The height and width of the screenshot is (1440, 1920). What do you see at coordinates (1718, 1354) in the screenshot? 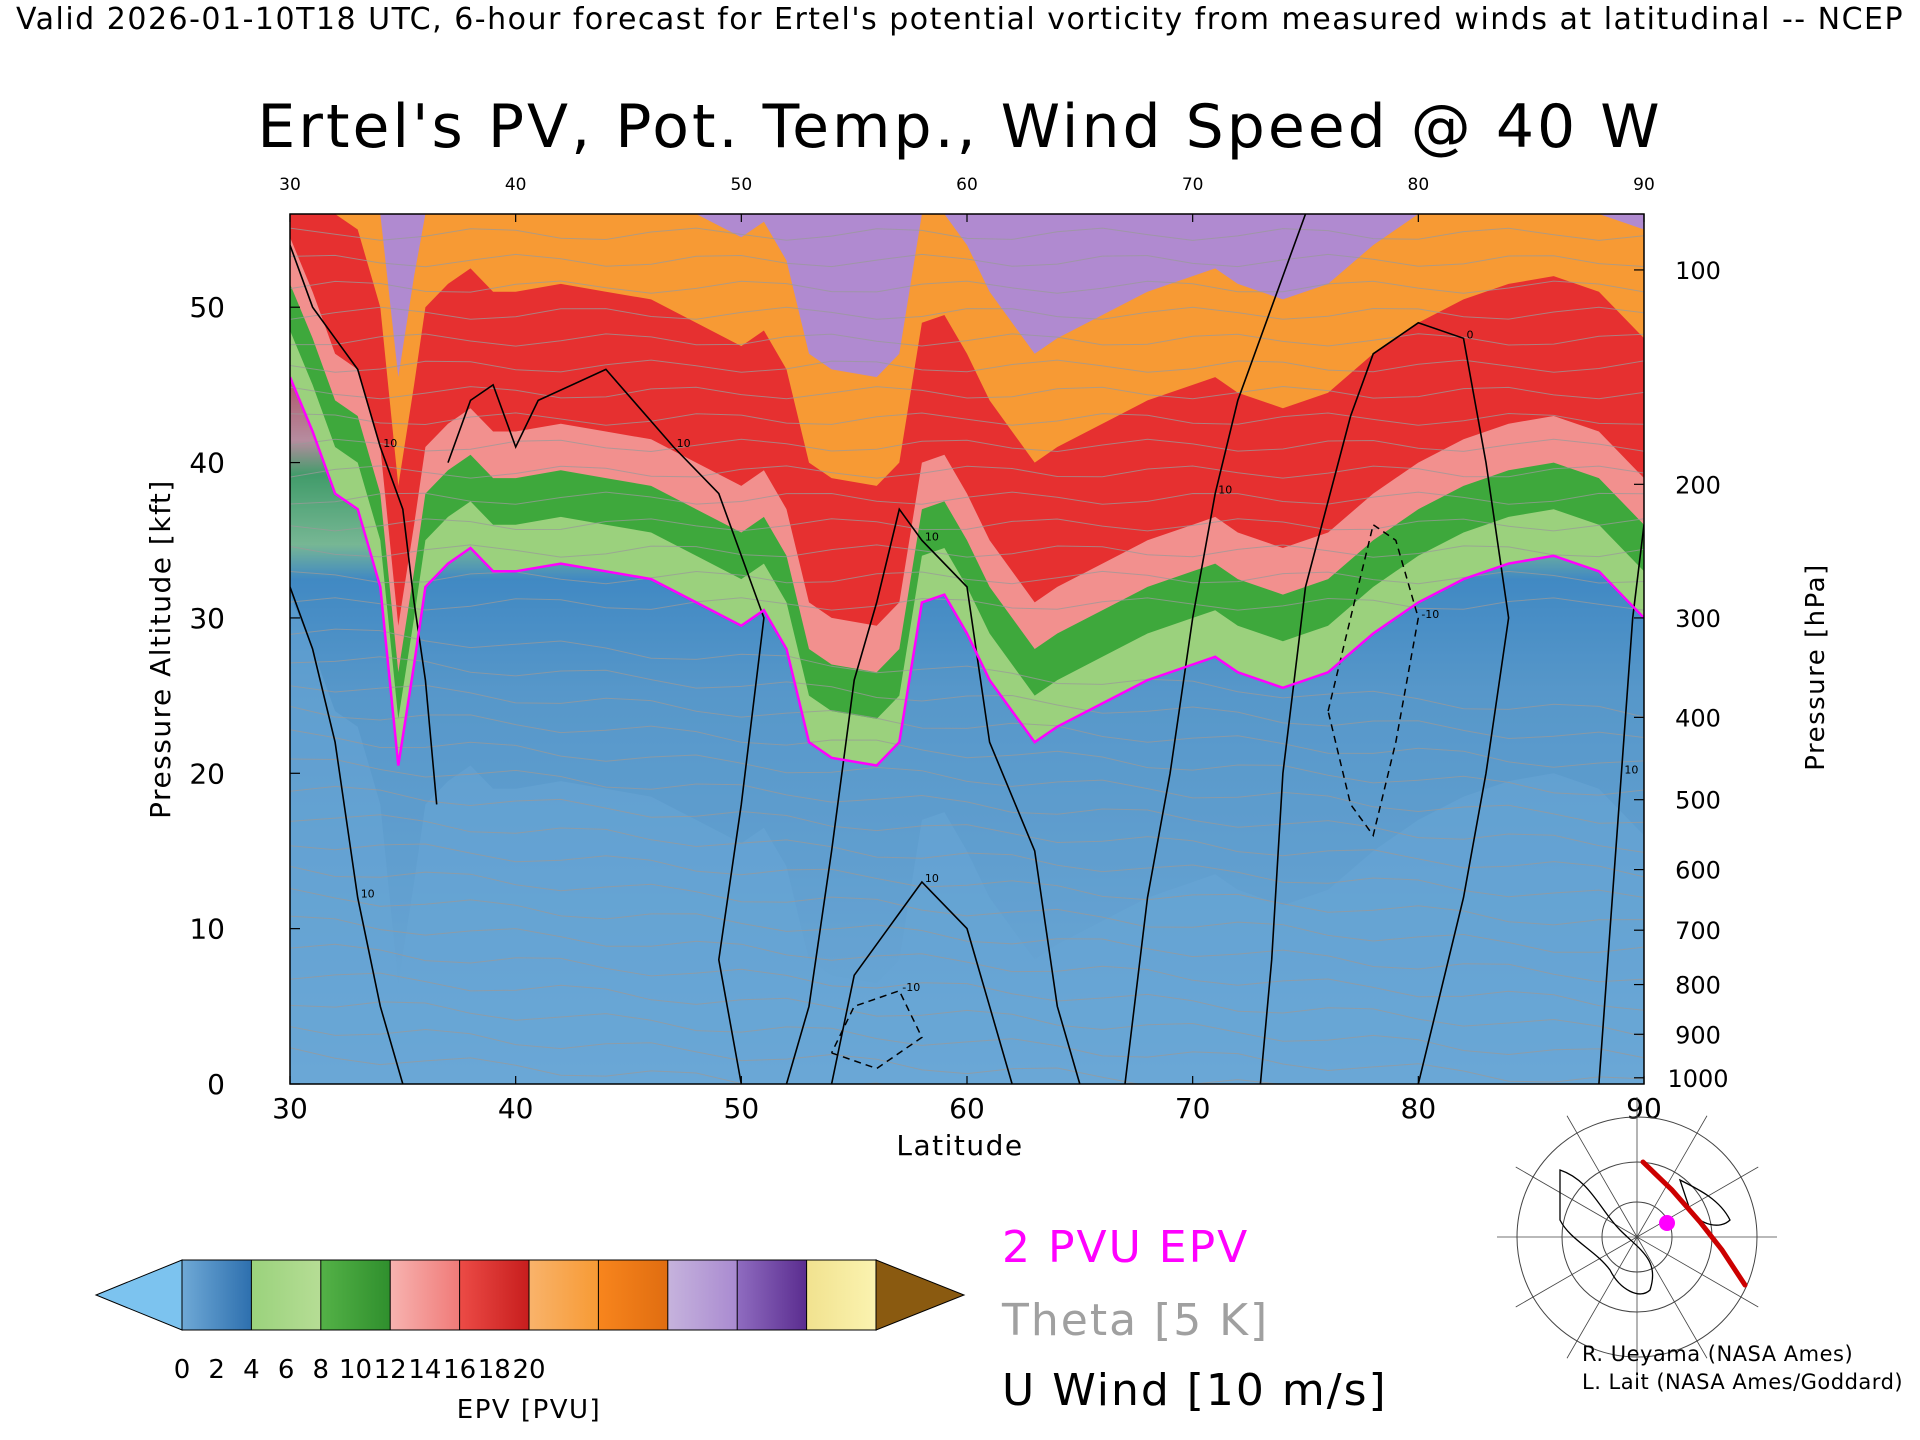
I see `credit-line-1: R. Ueyama (NASA Ames)` at bounding box center [1718, 1354].